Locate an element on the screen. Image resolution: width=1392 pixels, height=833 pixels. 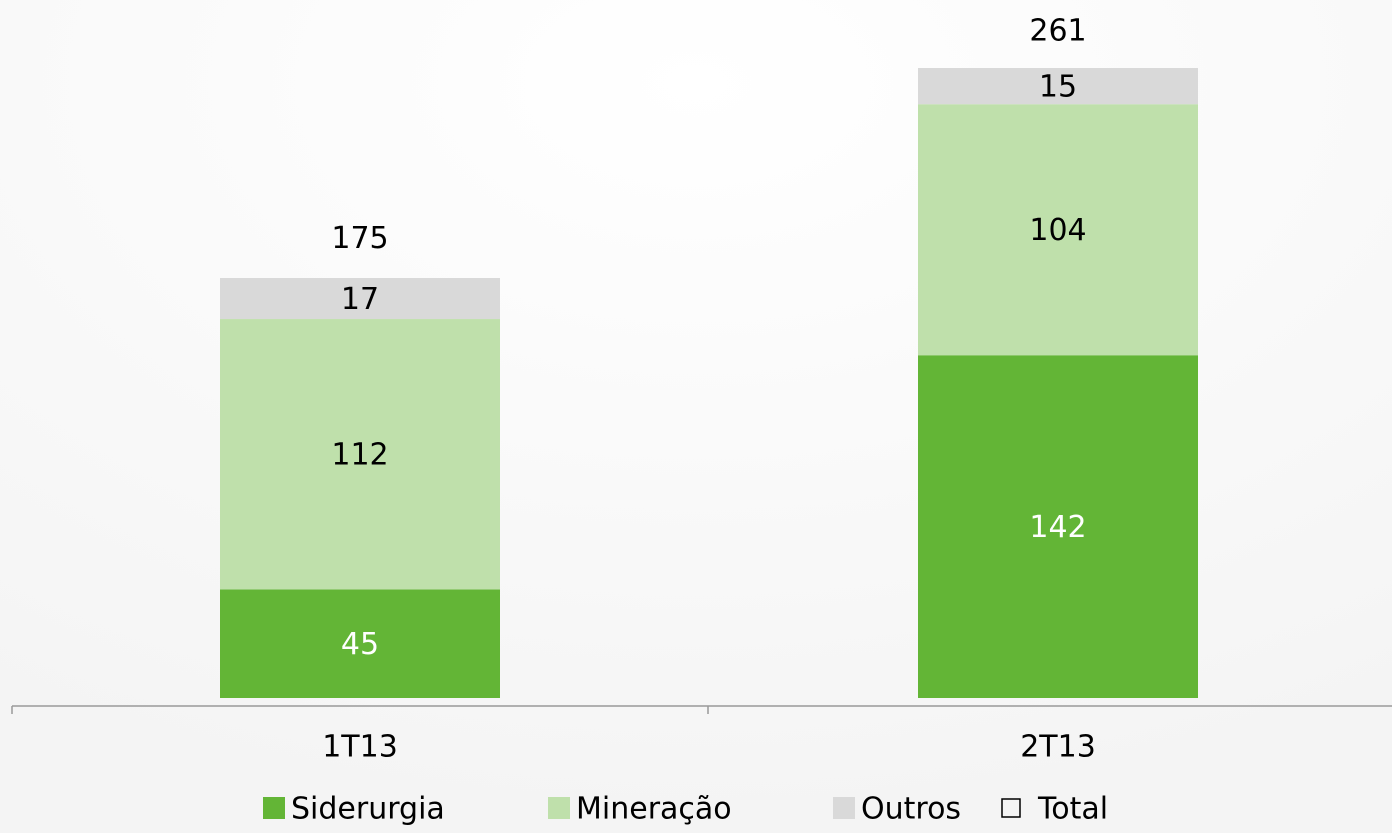
data-label: 45 is located at coordinates (360, 644).